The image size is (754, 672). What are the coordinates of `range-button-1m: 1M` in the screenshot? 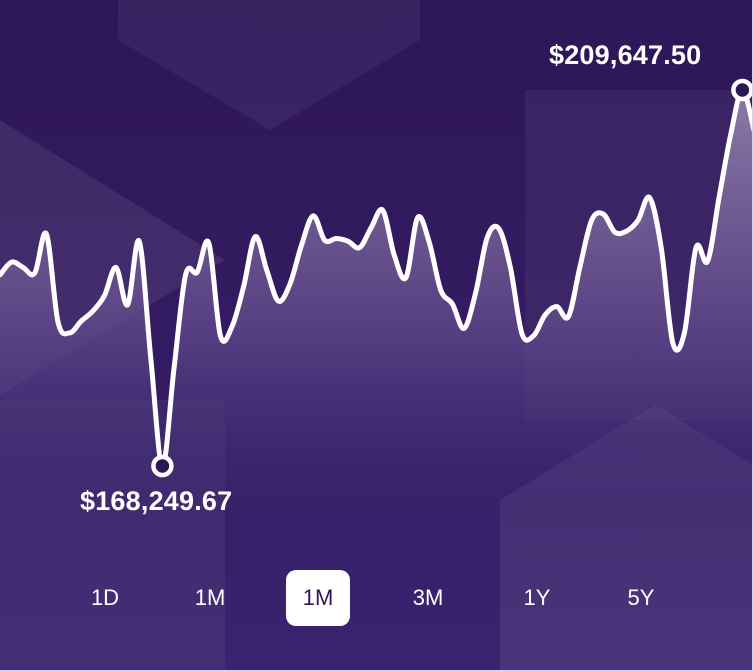 It's located at (210, 597).